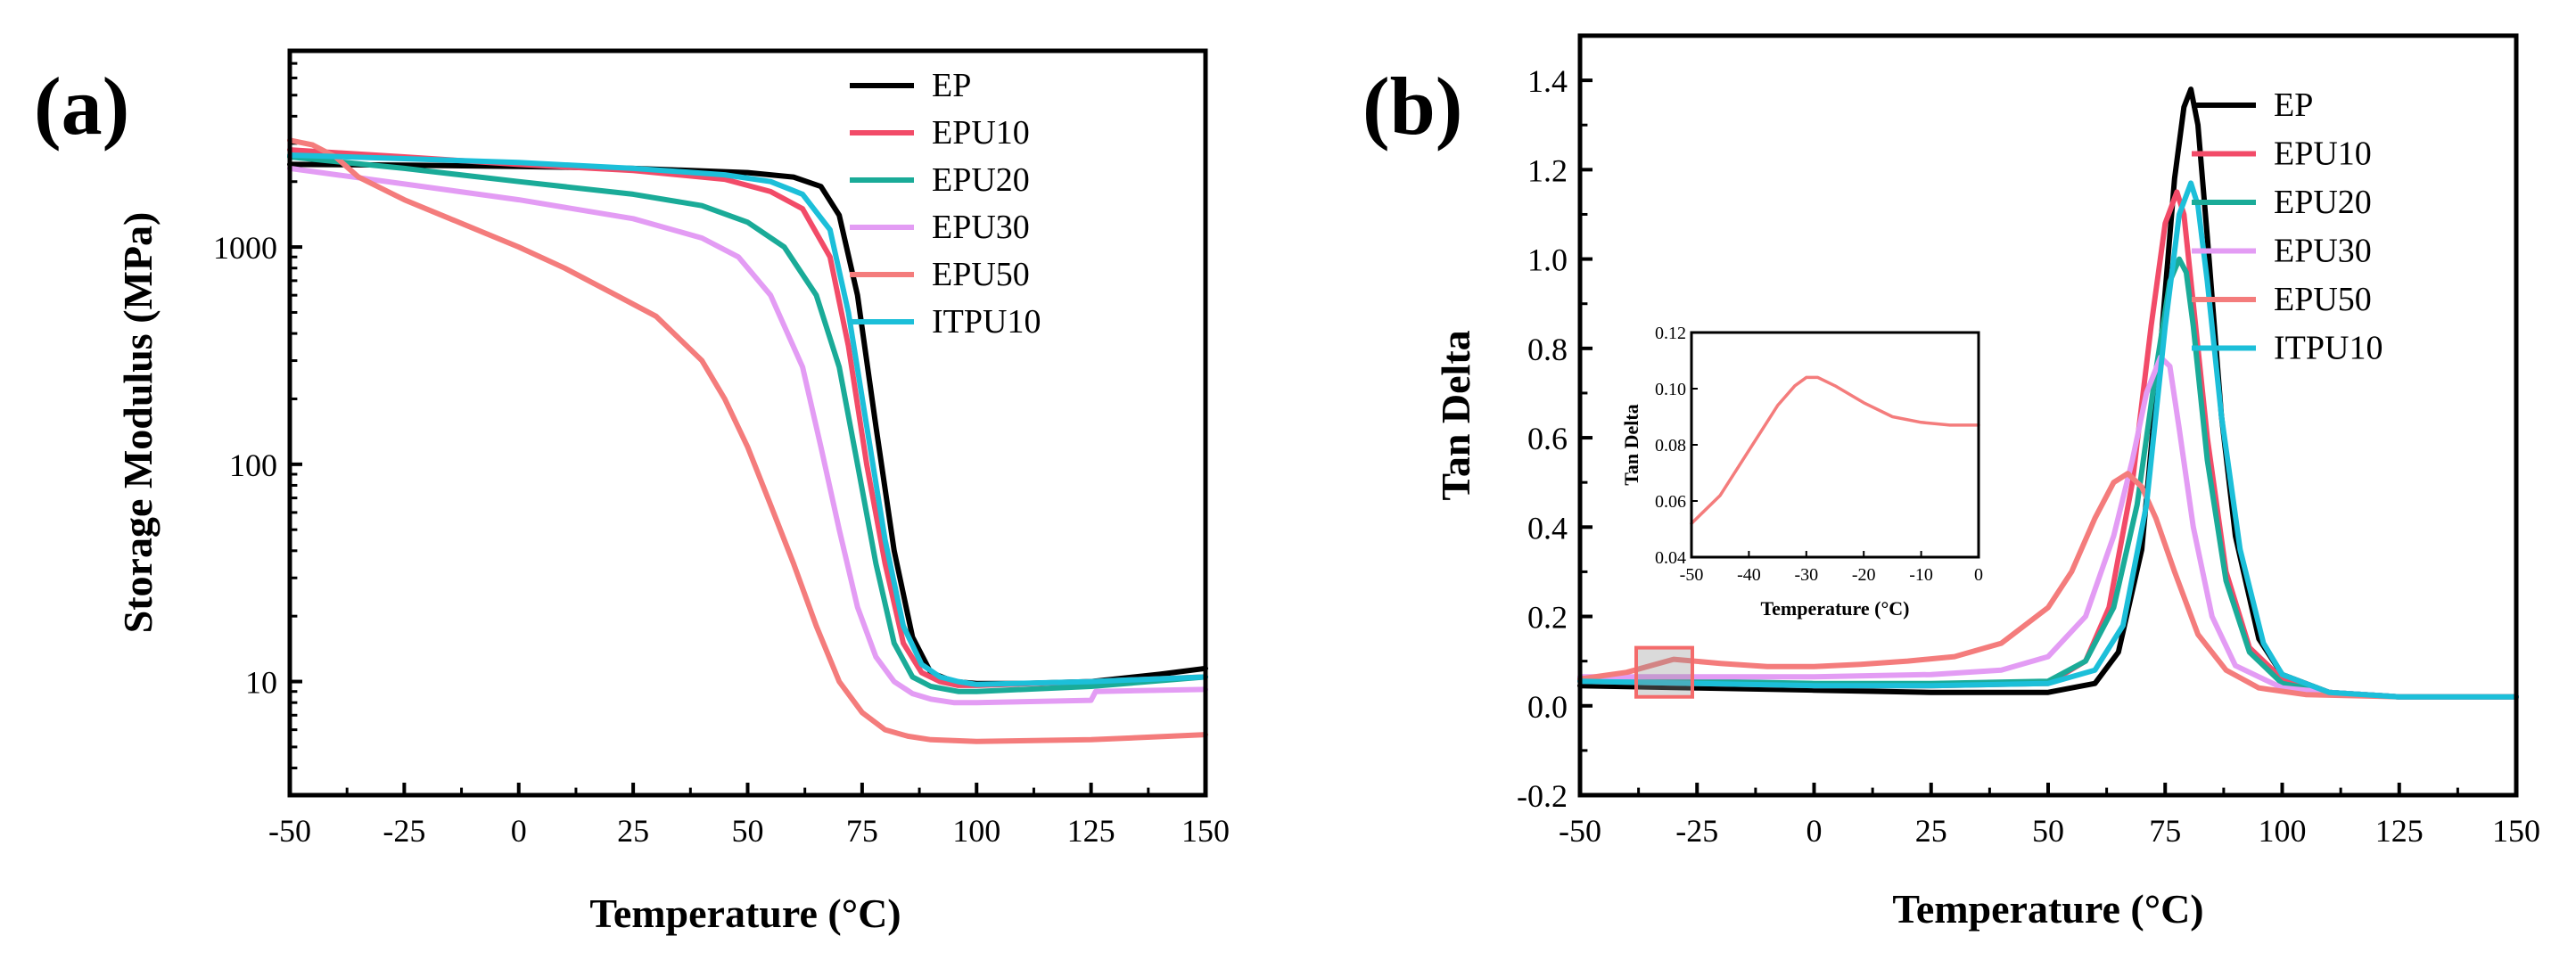  What do you see at coordinates (1670, 502) in the screenshot?
I see `y-tick-label: 0.06` at bounding box center [1670, 502].